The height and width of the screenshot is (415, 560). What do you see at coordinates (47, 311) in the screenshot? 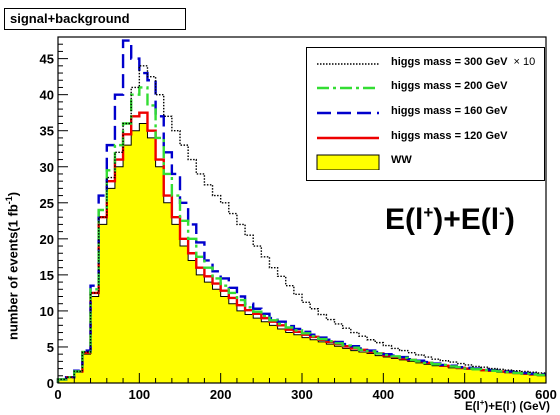
I see `y-tick-label: 10` at bounding box center [47, 311].